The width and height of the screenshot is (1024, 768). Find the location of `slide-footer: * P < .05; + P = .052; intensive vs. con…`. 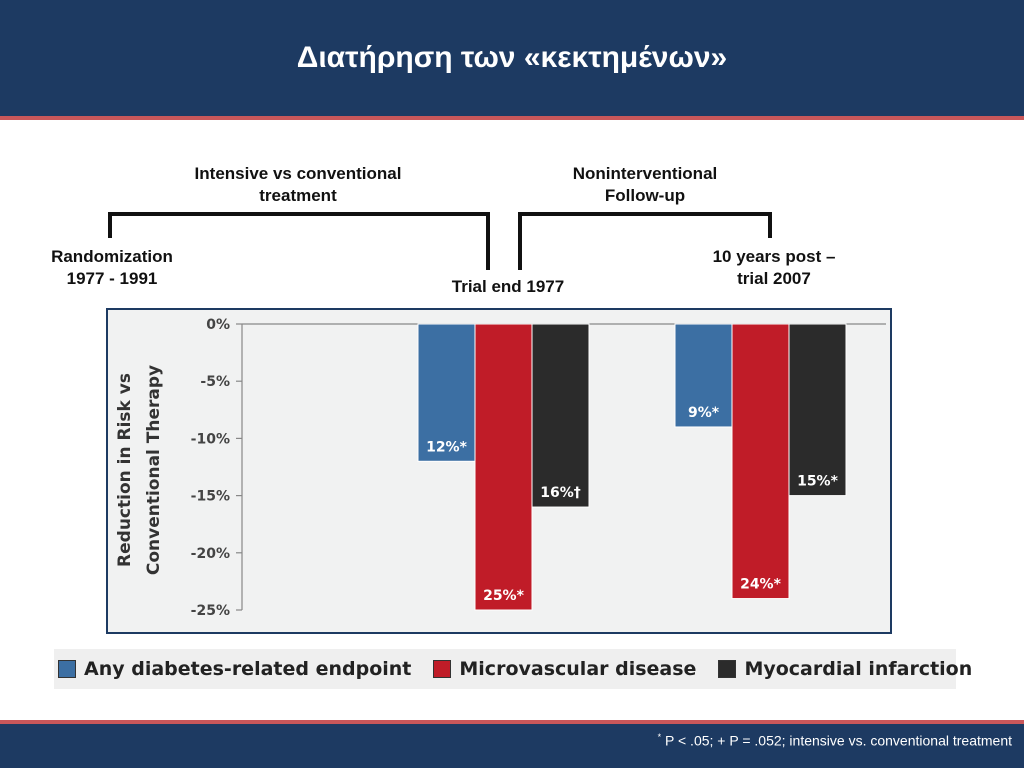

slide-footer: * P < .05; + P = .052; intensive vs. con… is located at coordinates (512, 744).